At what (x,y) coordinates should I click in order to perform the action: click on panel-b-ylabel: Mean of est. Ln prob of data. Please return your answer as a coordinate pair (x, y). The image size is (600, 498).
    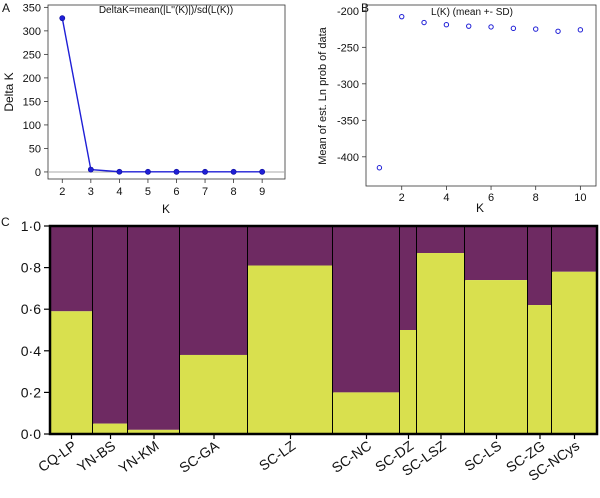
    Looking at the image, I should click on (323, 95).